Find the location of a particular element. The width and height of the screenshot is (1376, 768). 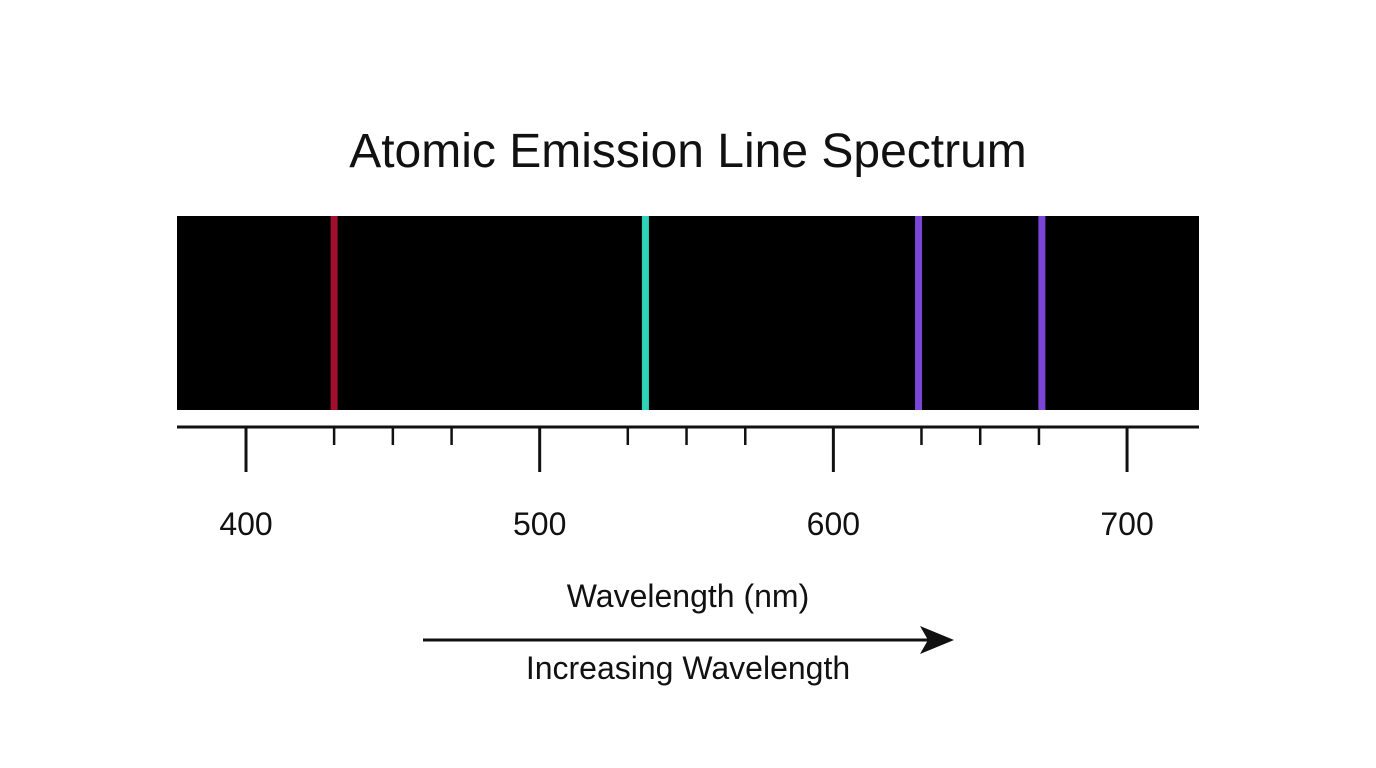

tick-label-500: 500 is located at coordinates (539, 524).